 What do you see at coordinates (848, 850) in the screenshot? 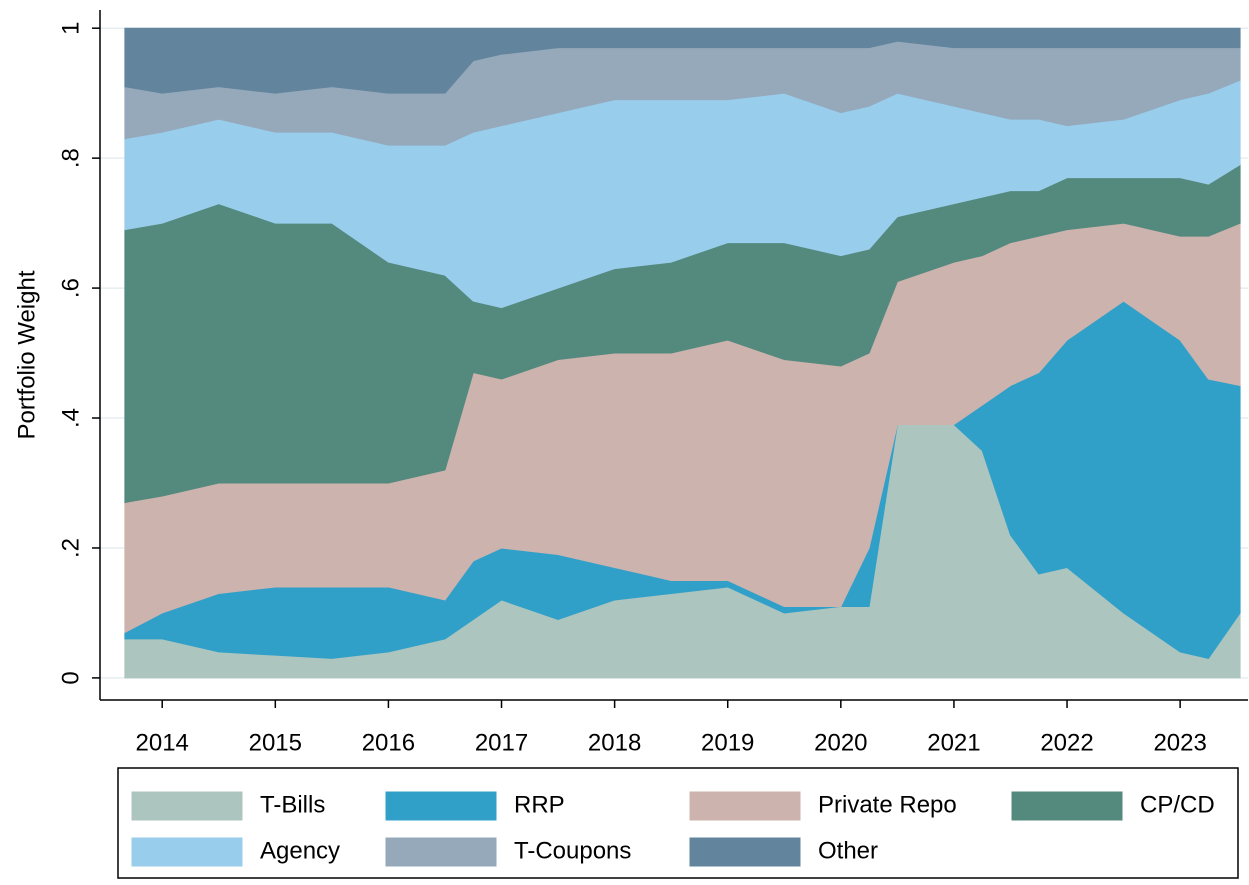
I see `legend-label: Other` at bounding box center [848, 850].